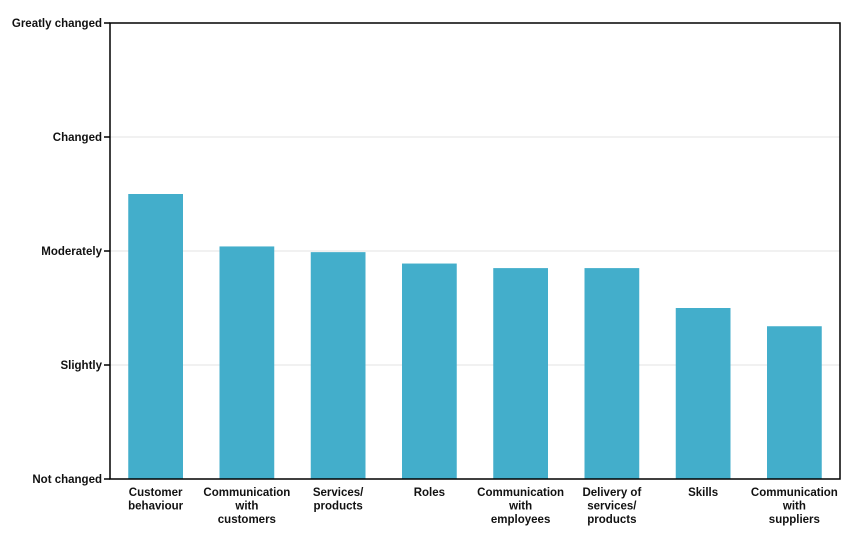  I want to click on y-tick-label: Moderately, so click(71, 252).